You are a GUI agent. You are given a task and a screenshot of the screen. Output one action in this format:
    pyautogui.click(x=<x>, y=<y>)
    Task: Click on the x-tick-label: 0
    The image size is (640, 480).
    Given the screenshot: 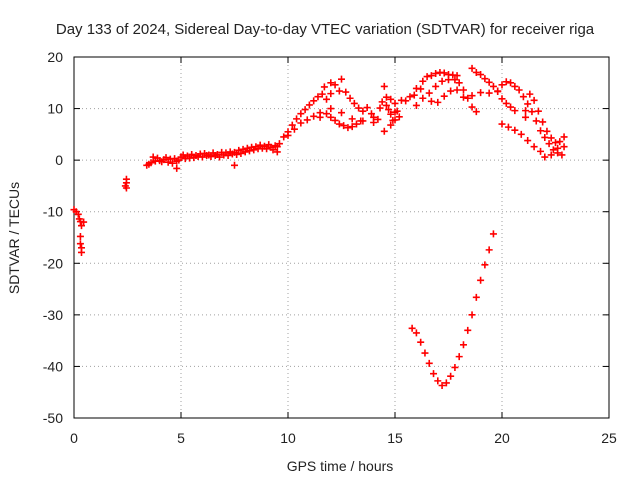 What is the action you would take?
    pyautogui.click(x=74, y=438)
    